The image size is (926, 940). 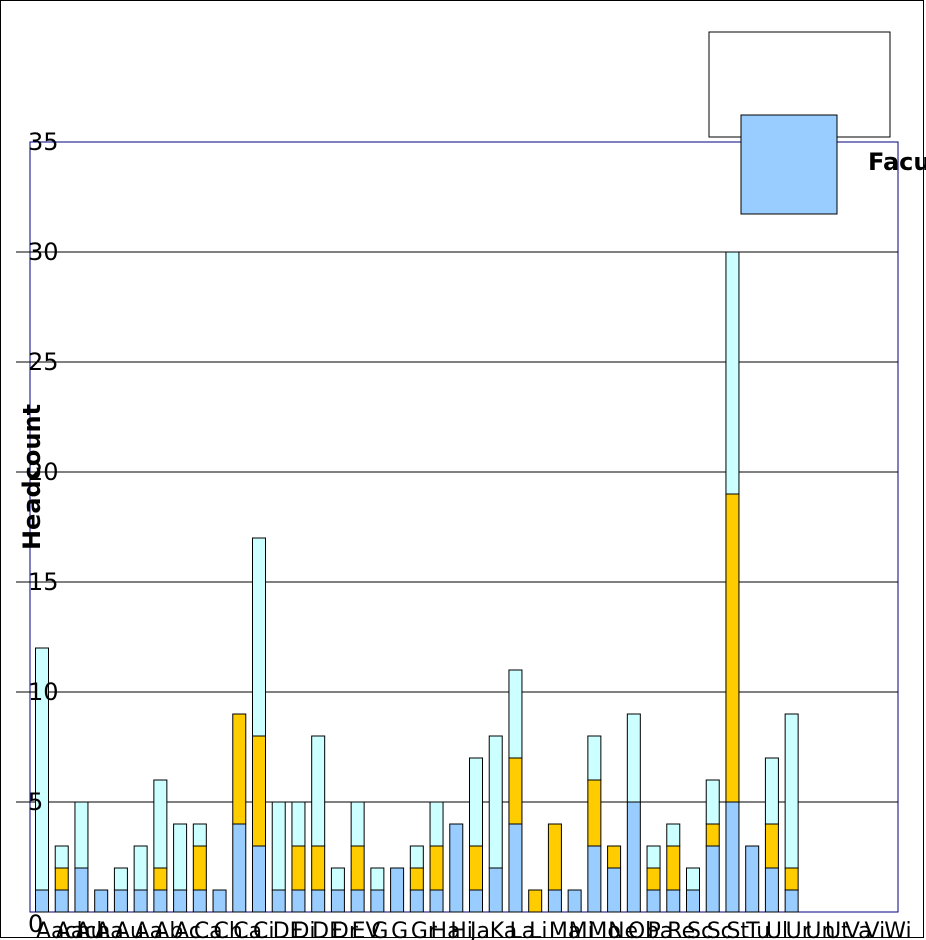 I want to click on y-tick-label: 20, so click(x=43, y=472).